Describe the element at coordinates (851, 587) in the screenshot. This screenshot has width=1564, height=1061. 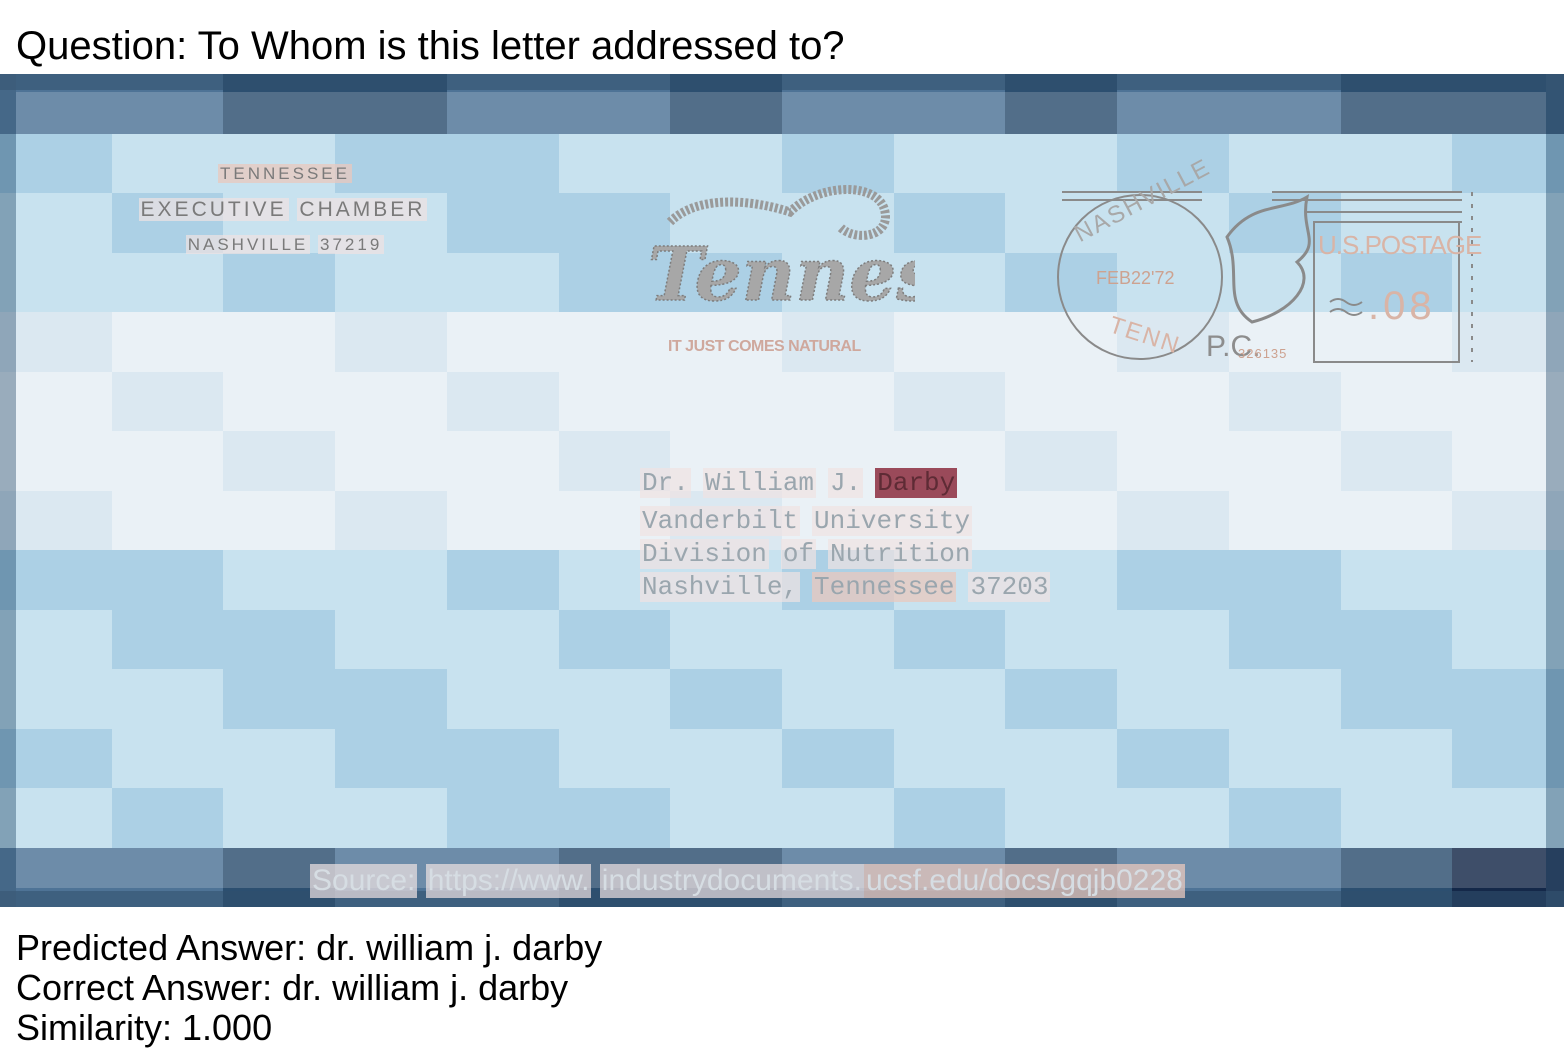
I see `recipient-line4: Nashville, Tennessee 37203` at that location.